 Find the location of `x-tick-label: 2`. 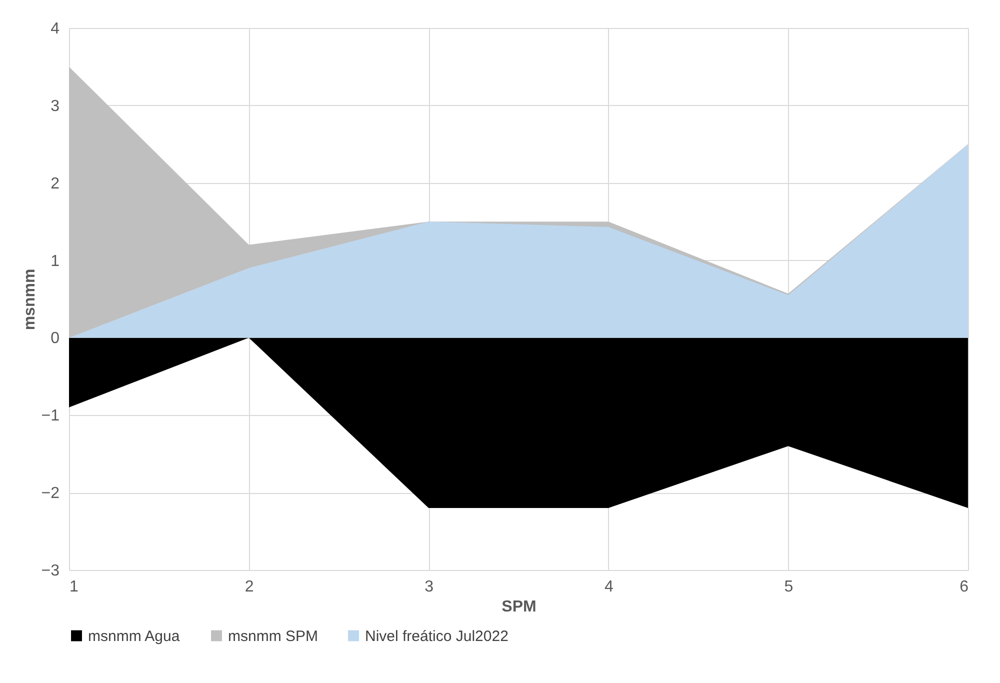

x-tick-label: 2 is located at coordinates (249, 587).